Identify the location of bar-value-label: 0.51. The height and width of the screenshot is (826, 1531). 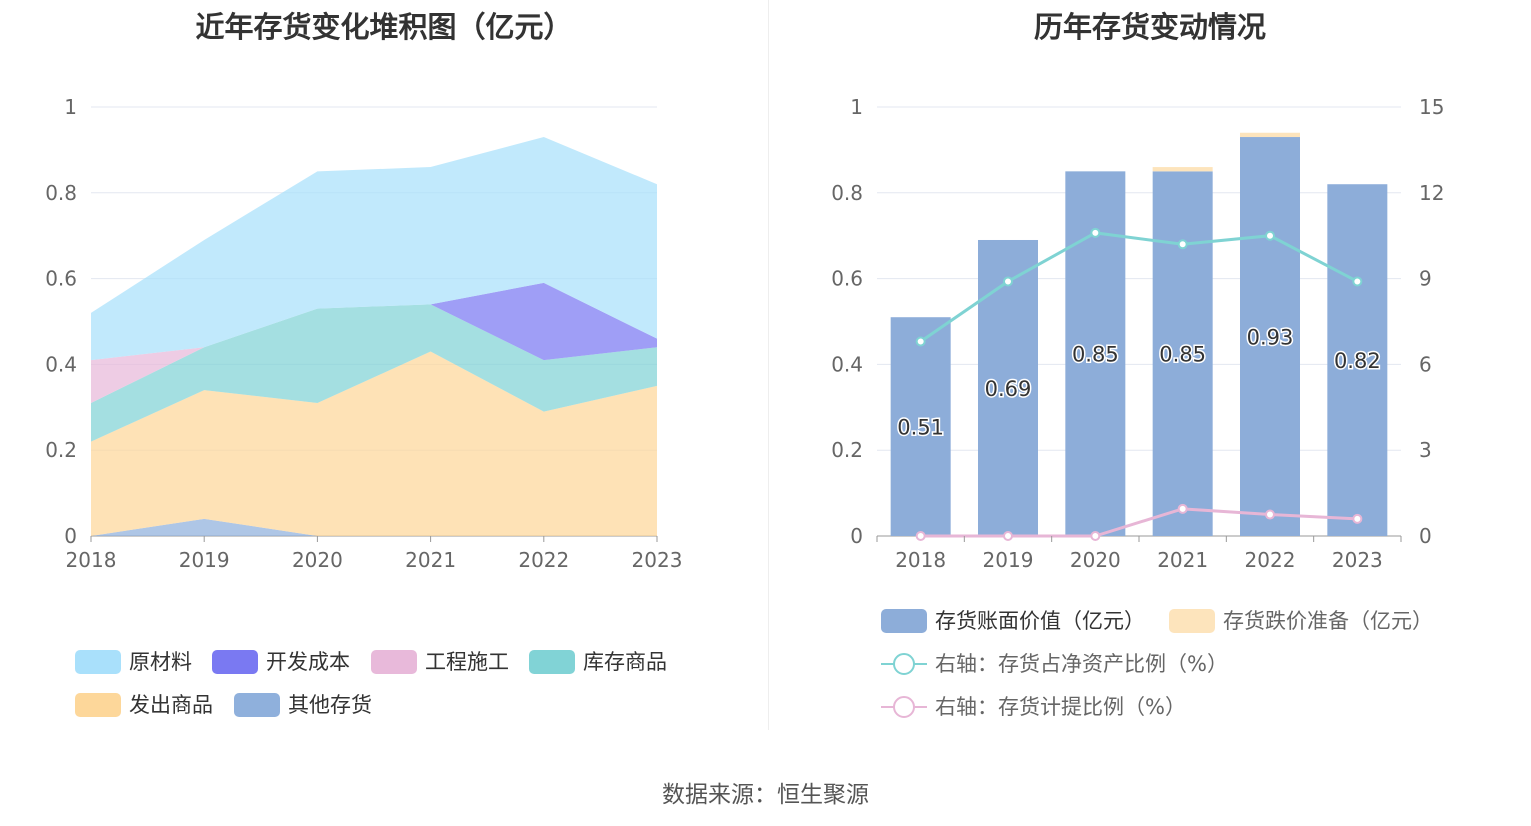
(920, 428).